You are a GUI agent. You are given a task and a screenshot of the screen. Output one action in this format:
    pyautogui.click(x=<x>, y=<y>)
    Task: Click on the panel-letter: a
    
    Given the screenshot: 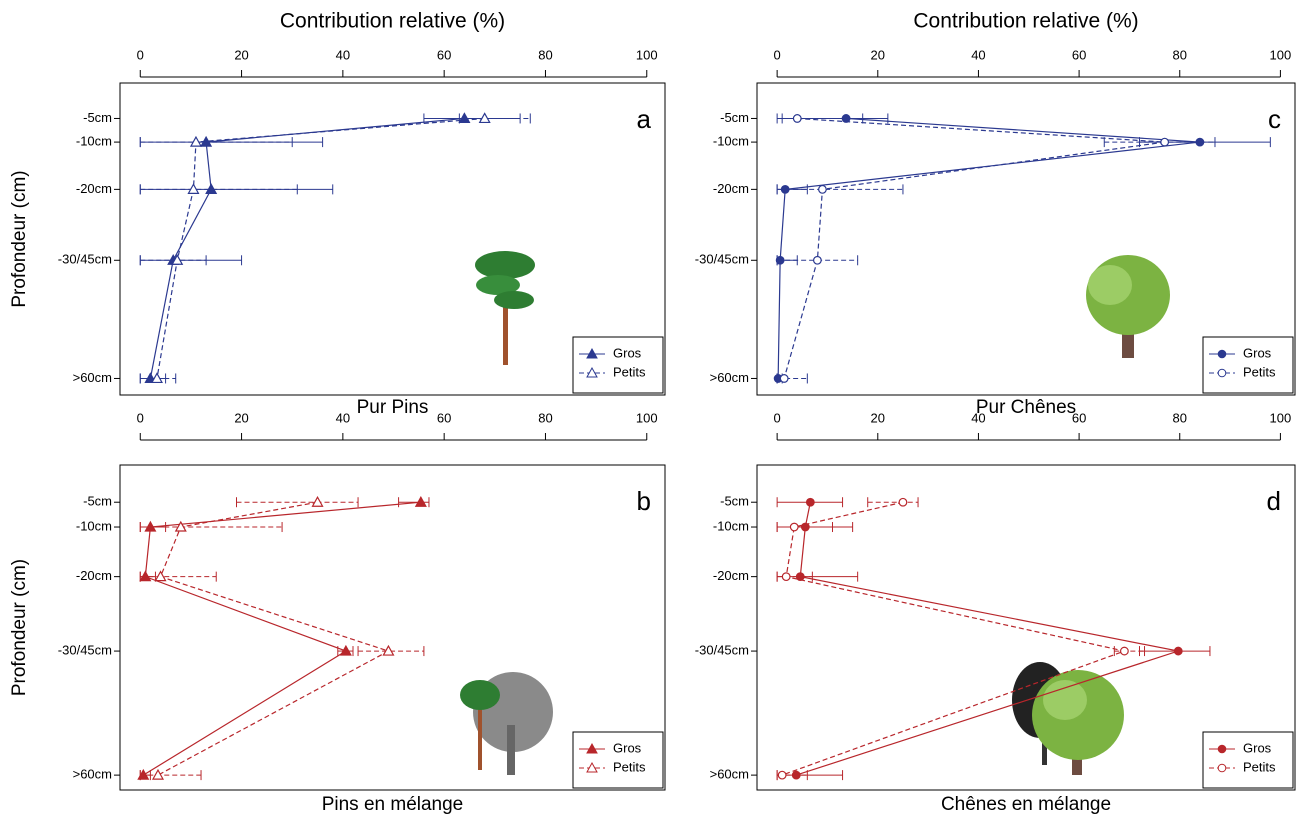 What is the action you would take?
    pyautogui.click(x=644, y=119)
    